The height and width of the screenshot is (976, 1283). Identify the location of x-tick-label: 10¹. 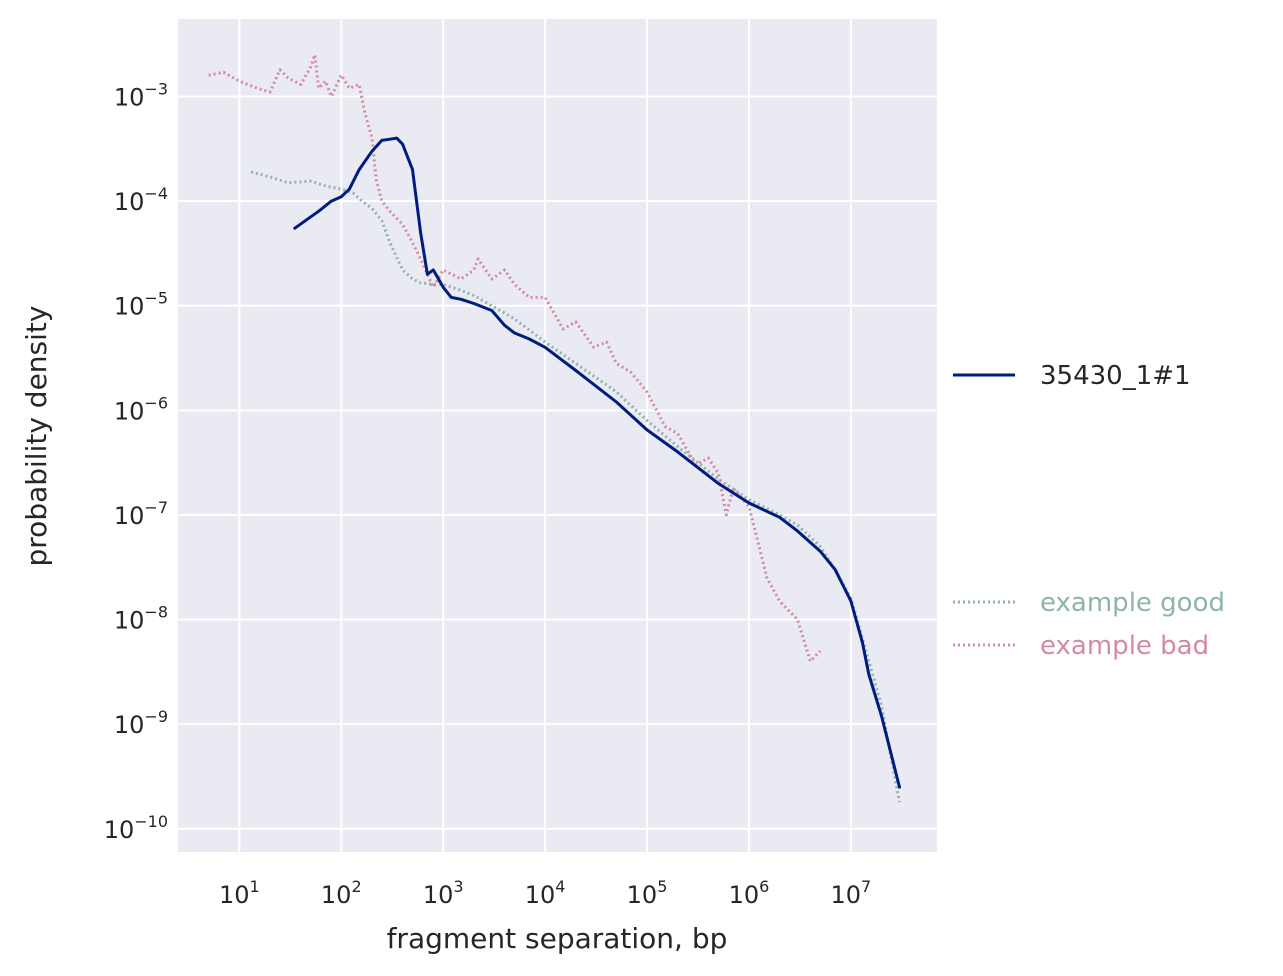
(239, 893).